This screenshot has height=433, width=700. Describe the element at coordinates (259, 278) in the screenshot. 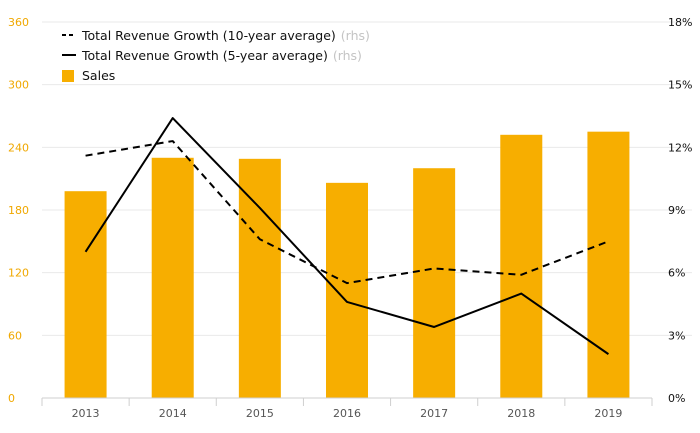

I see `bar-sales-2015` at that location.